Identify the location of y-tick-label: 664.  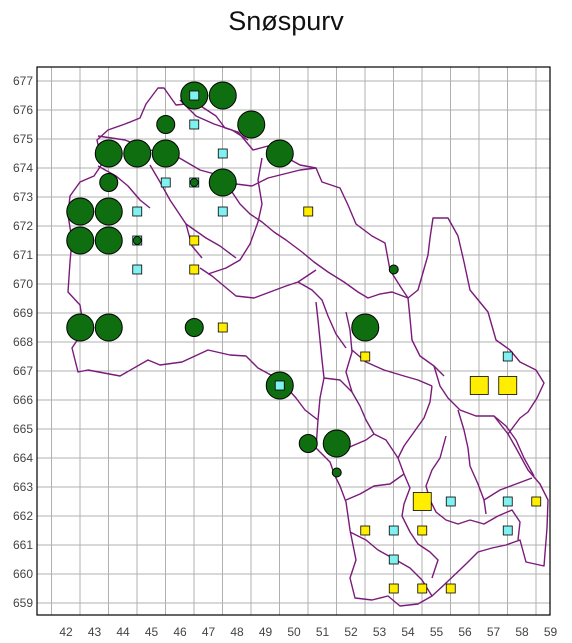
(23, 458).